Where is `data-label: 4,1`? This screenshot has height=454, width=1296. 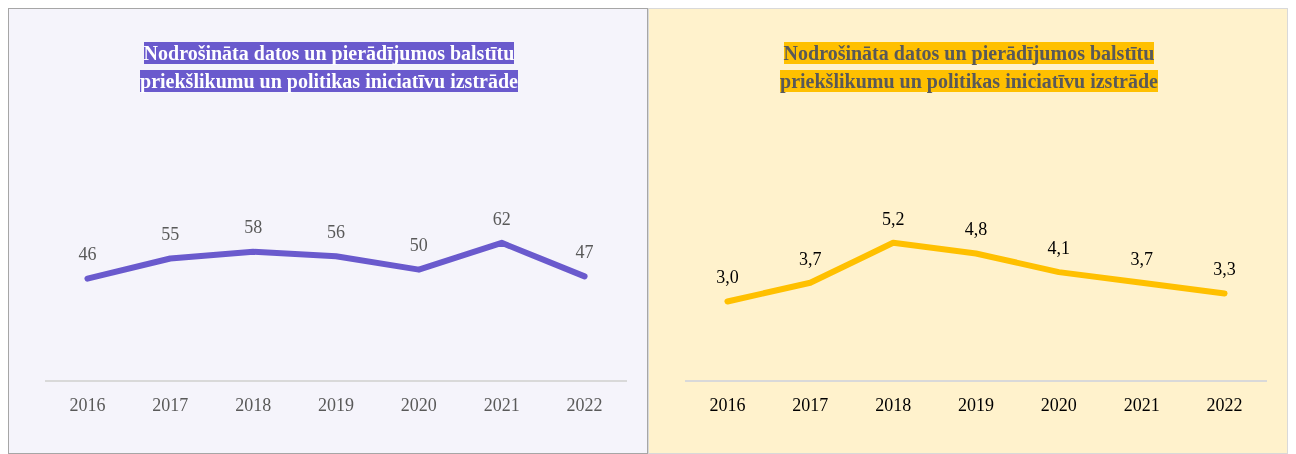
data-label: 4,1 is located at coordinates (1059, 247).